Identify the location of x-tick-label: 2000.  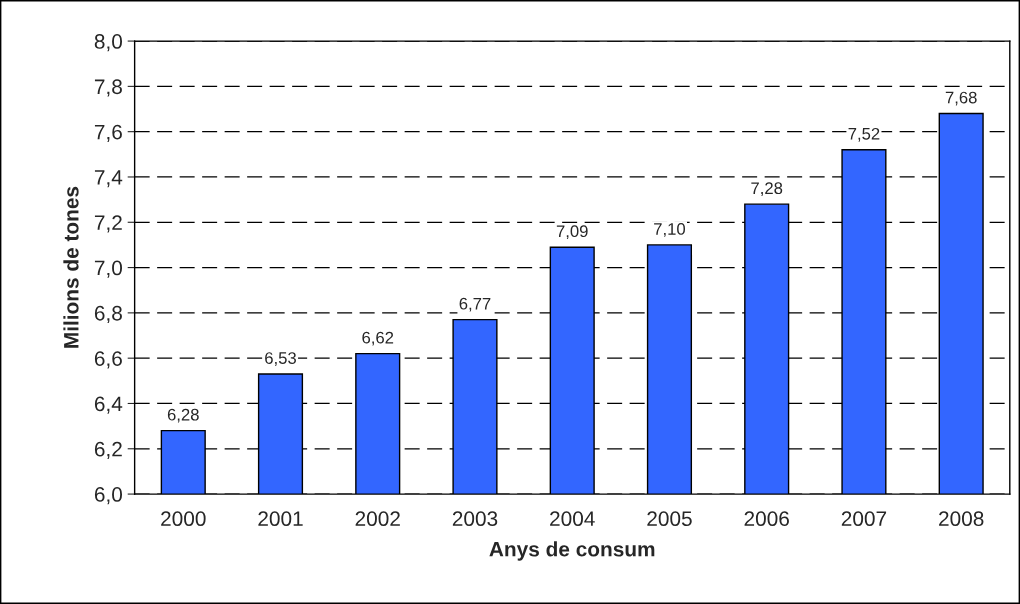
(183, 519).